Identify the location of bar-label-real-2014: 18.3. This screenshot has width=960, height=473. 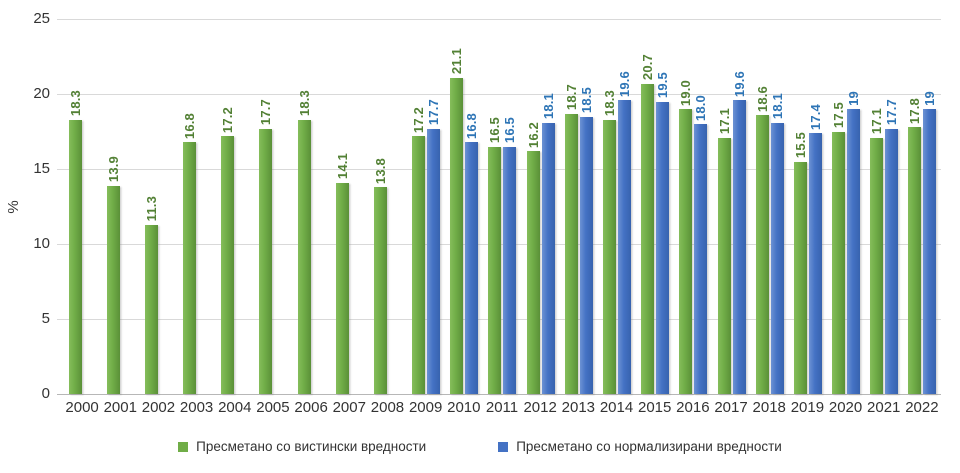
(609, 103).